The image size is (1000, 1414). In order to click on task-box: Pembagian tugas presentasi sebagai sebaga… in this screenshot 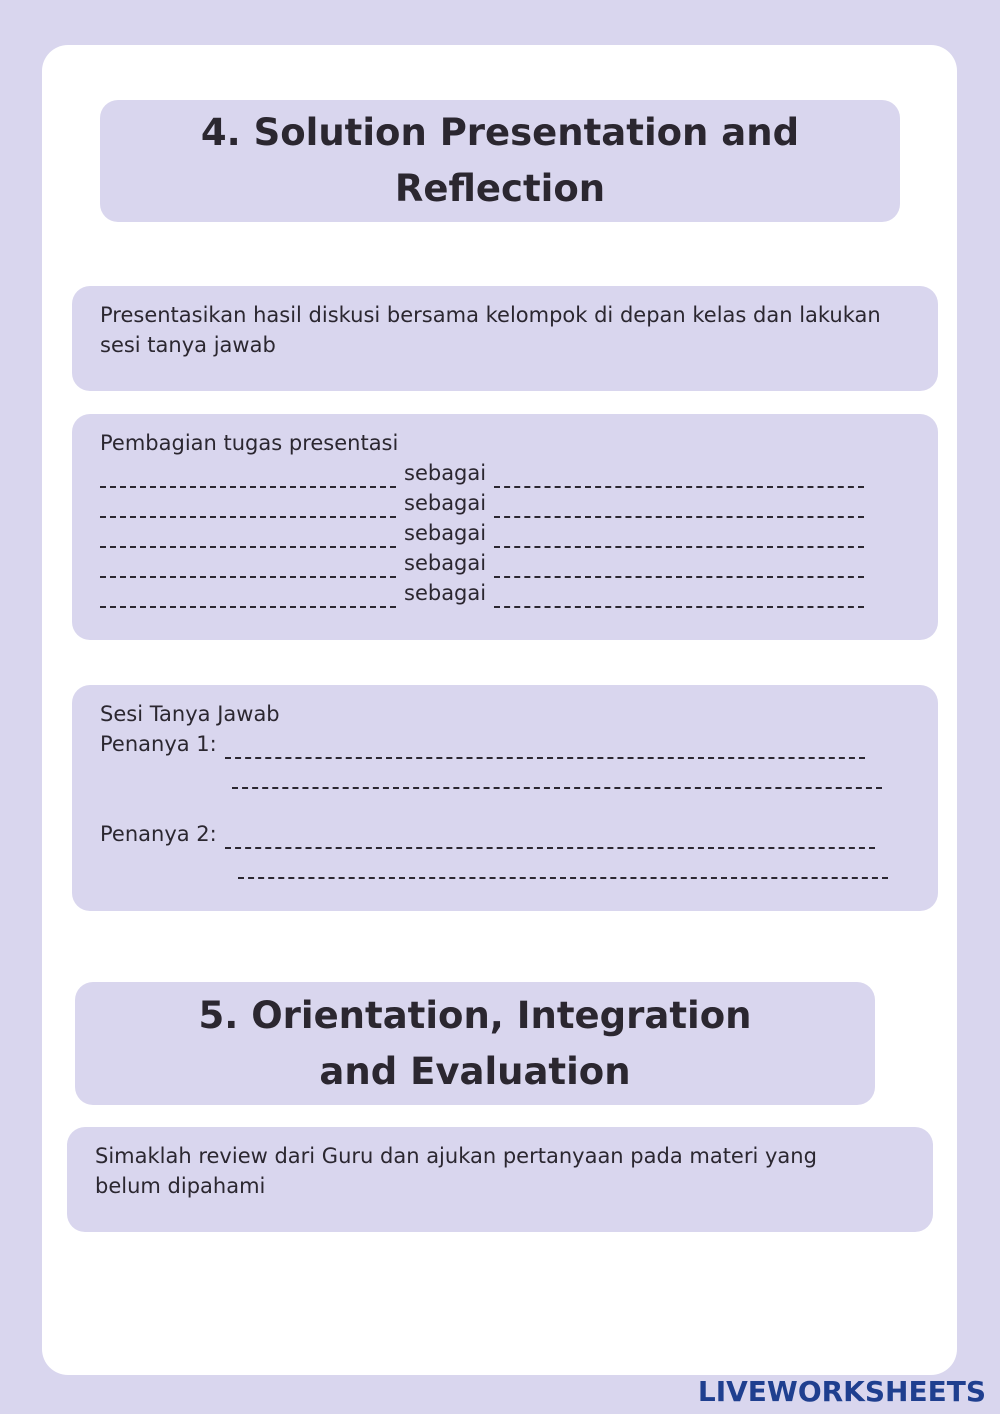, I will do `click(505, 527)`.